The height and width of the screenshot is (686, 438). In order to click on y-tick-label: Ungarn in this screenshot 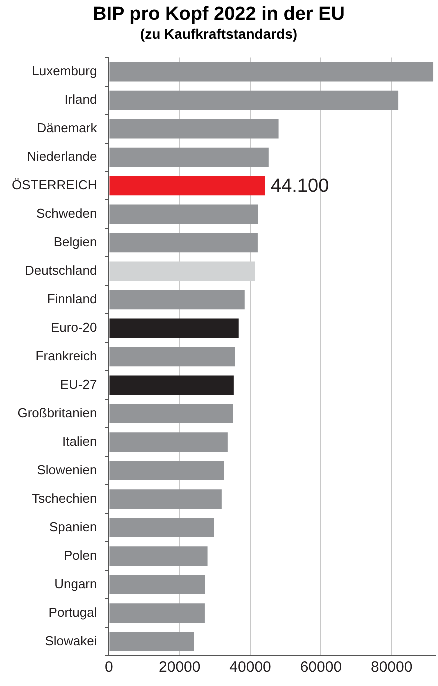, I will do `click(76, 584)`.